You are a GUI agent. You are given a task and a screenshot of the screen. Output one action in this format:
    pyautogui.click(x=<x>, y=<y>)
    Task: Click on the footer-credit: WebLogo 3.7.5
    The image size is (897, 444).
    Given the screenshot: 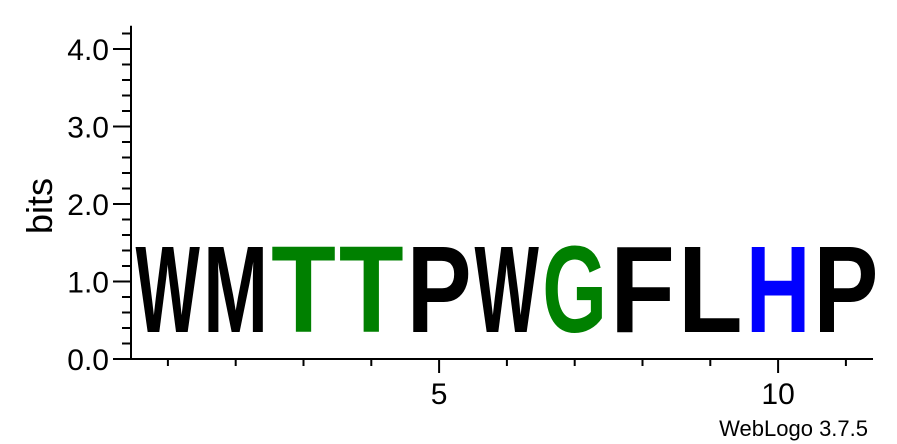 What is the action you would take?
    pyautogui.click(x=793, y=428)
    